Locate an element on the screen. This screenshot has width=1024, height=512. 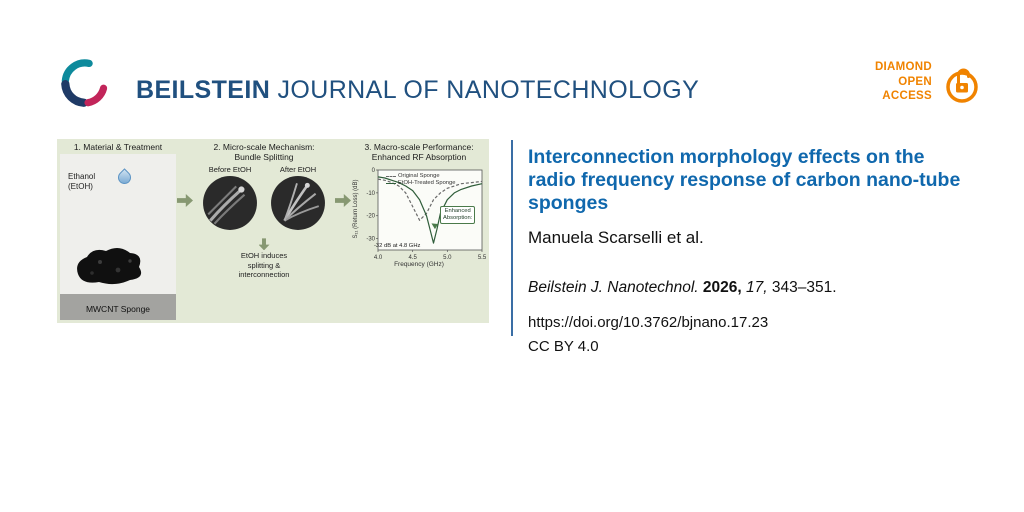
svg-text: 5.0 is located at coordinates (447, 258).